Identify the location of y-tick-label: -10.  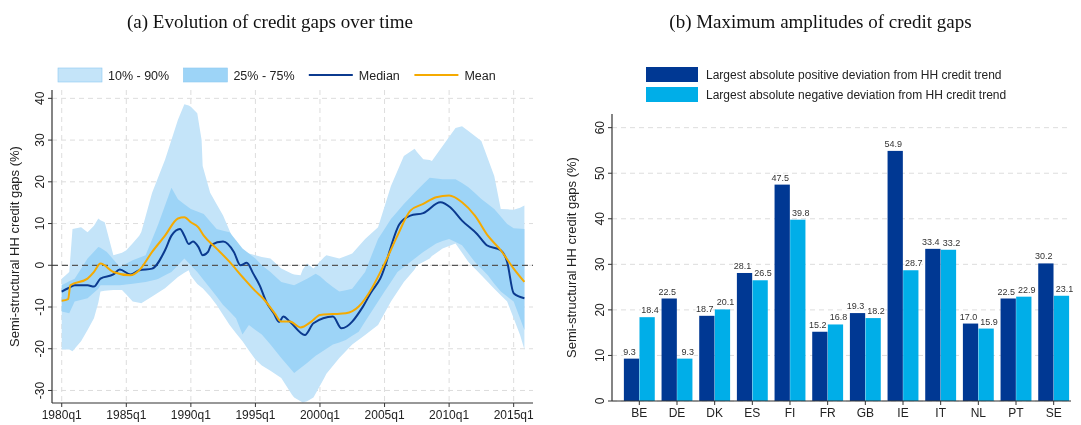
(40, 307).